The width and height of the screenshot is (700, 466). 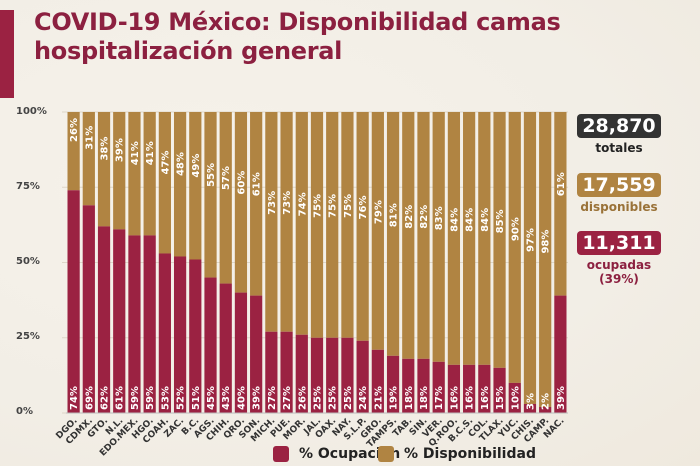 What do you see at coordinates (378, 212) in the screenshot?
I see `data-label-disponibilidad: 79%` at bounding box center [378, 212].